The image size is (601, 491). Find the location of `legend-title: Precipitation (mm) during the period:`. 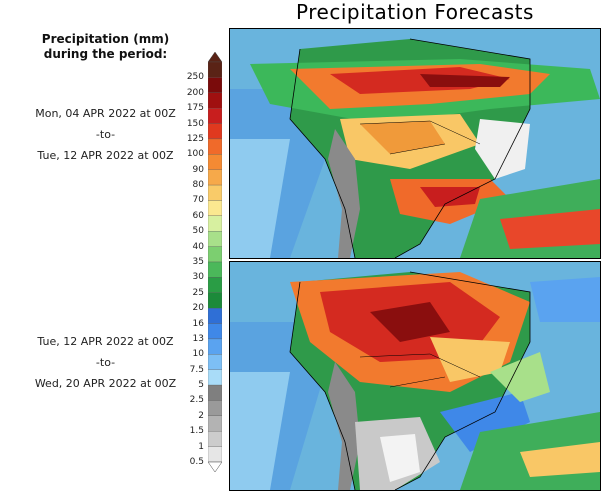

legend-title: Precipitation (mm) during the period: is located at coordinates (105, 47).